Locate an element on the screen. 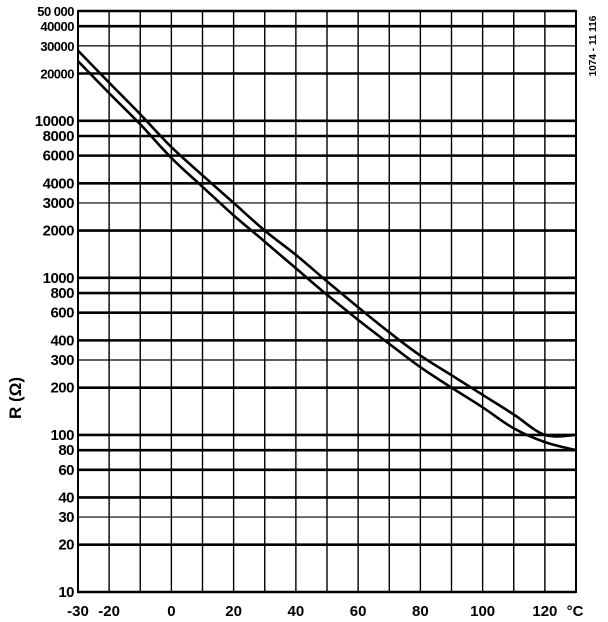  figure-code: 1074 - 11 116 is located at coordinates (593, 45).